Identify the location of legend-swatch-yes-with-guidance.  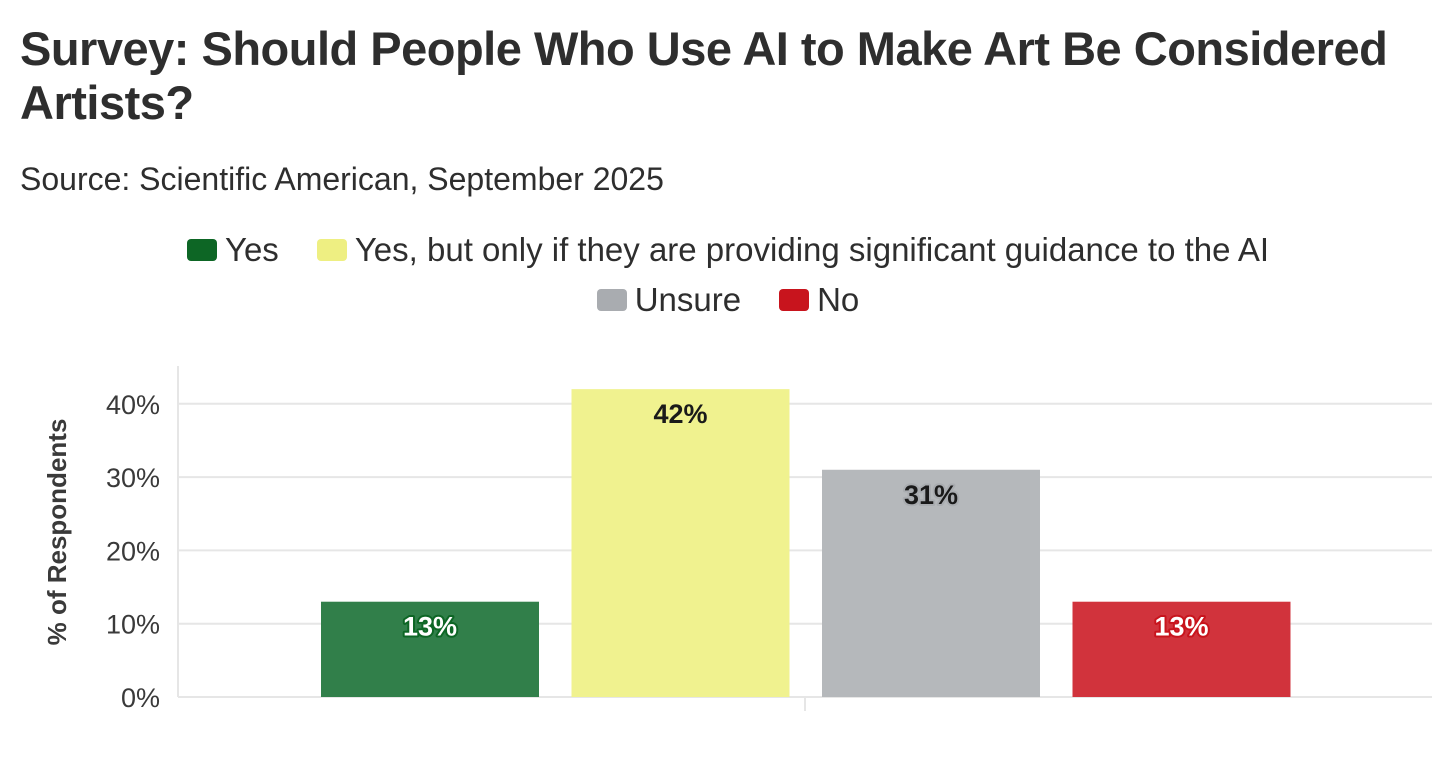
(331, 250).